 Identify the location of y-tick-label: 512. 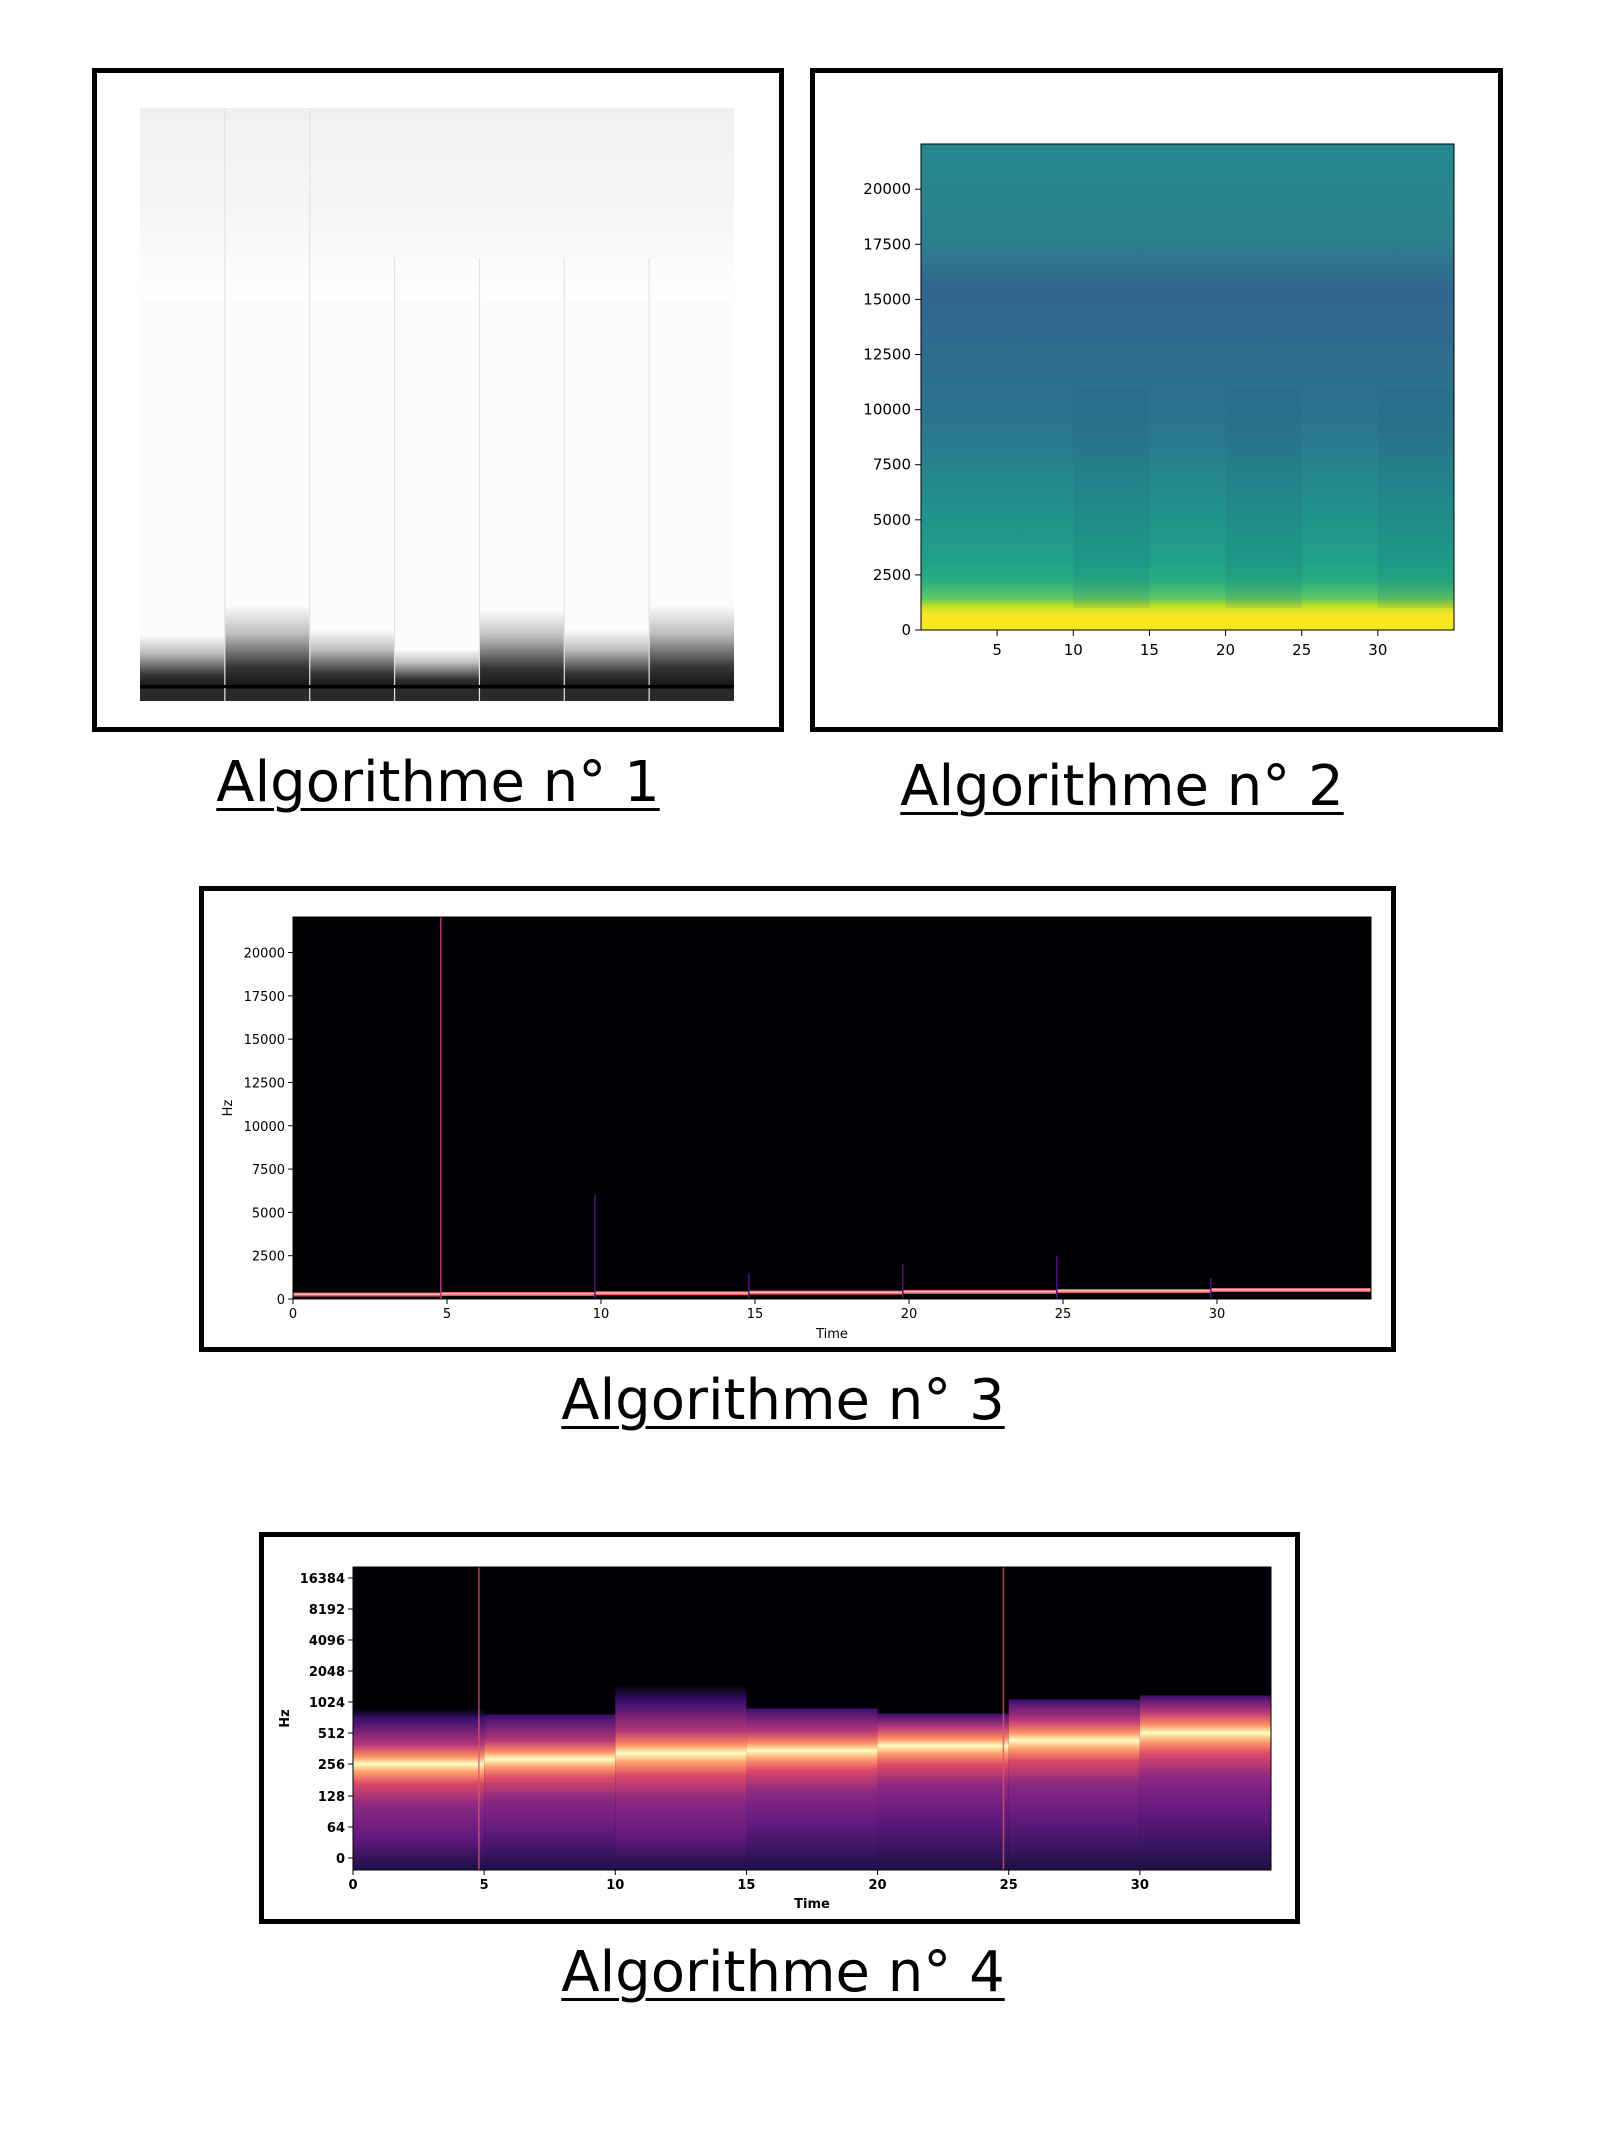
(331, 1734).